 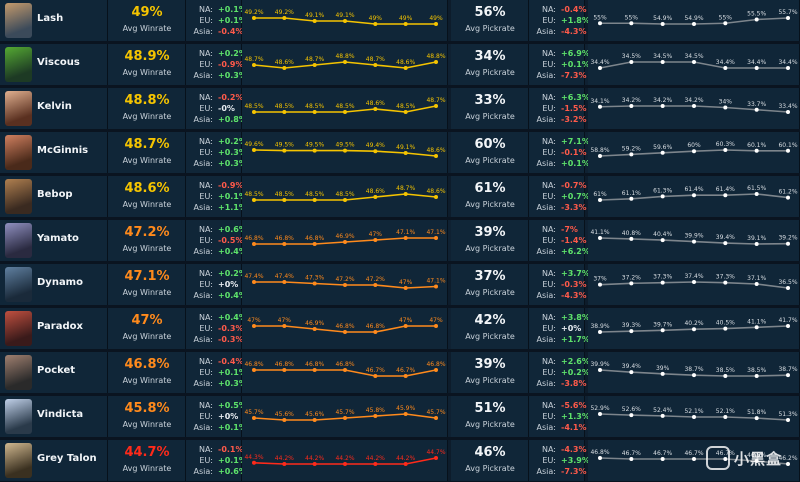 What do you see at coordinates (574, 31) in the screenshot?
I see `region-value: -4.3%` at bounding box center [574, 31].